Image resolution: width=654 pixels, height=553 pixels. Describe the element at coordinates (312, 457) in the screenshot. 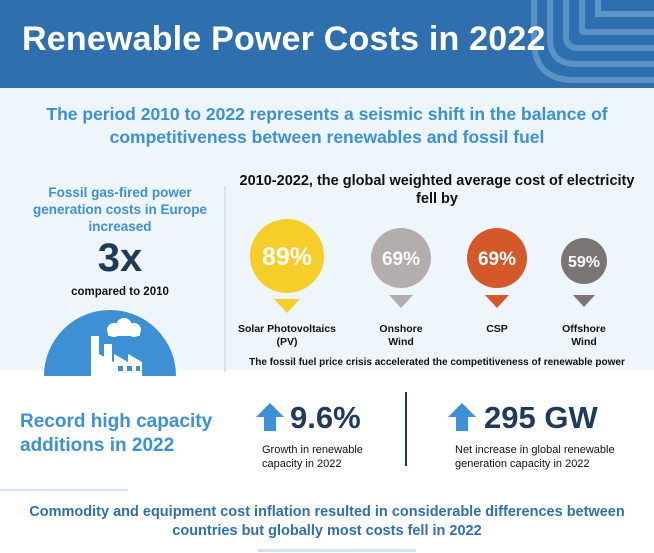

I see `growth-desc: Growth in renewable capacity in 2022` at that location.